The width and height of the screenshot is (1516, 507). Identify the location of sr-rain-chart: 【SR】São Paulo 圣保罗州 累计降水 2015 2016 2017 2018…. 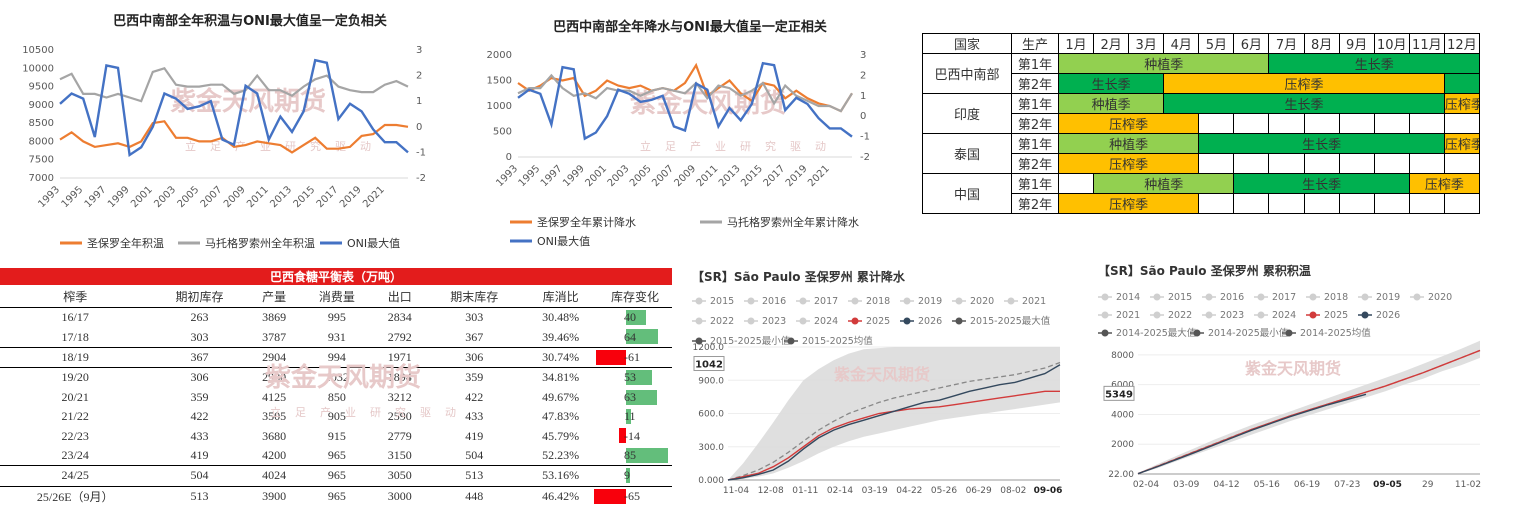
(876, 384).